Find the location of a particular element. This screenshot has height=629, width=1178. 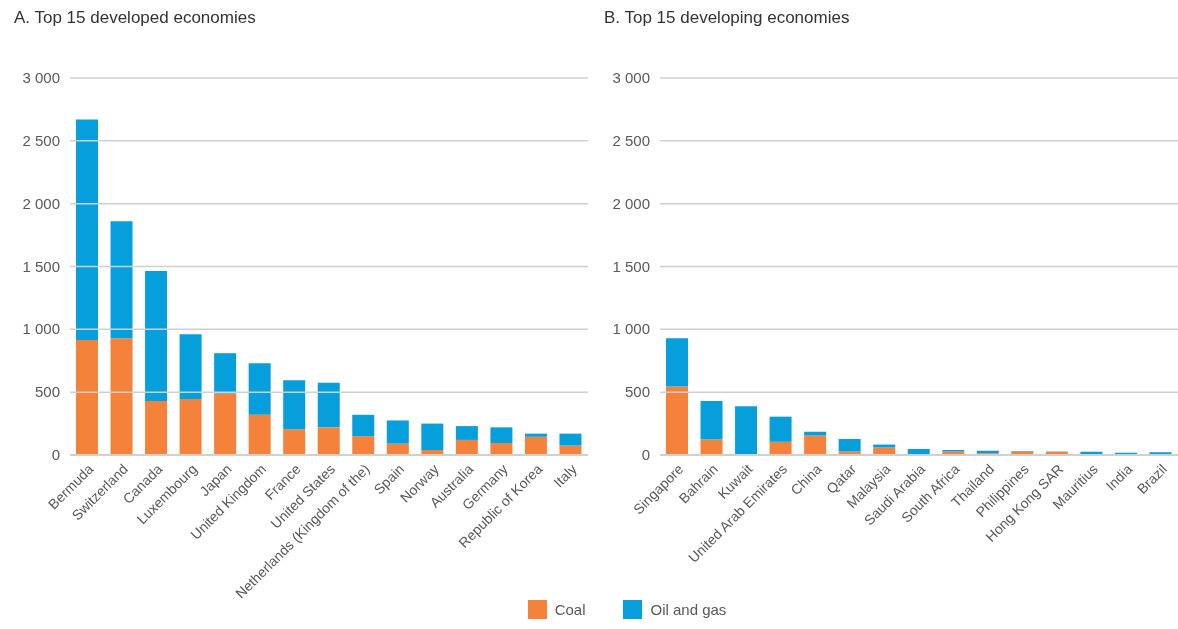

legend-label: Oil and gas is located at coordinates (688, 609).